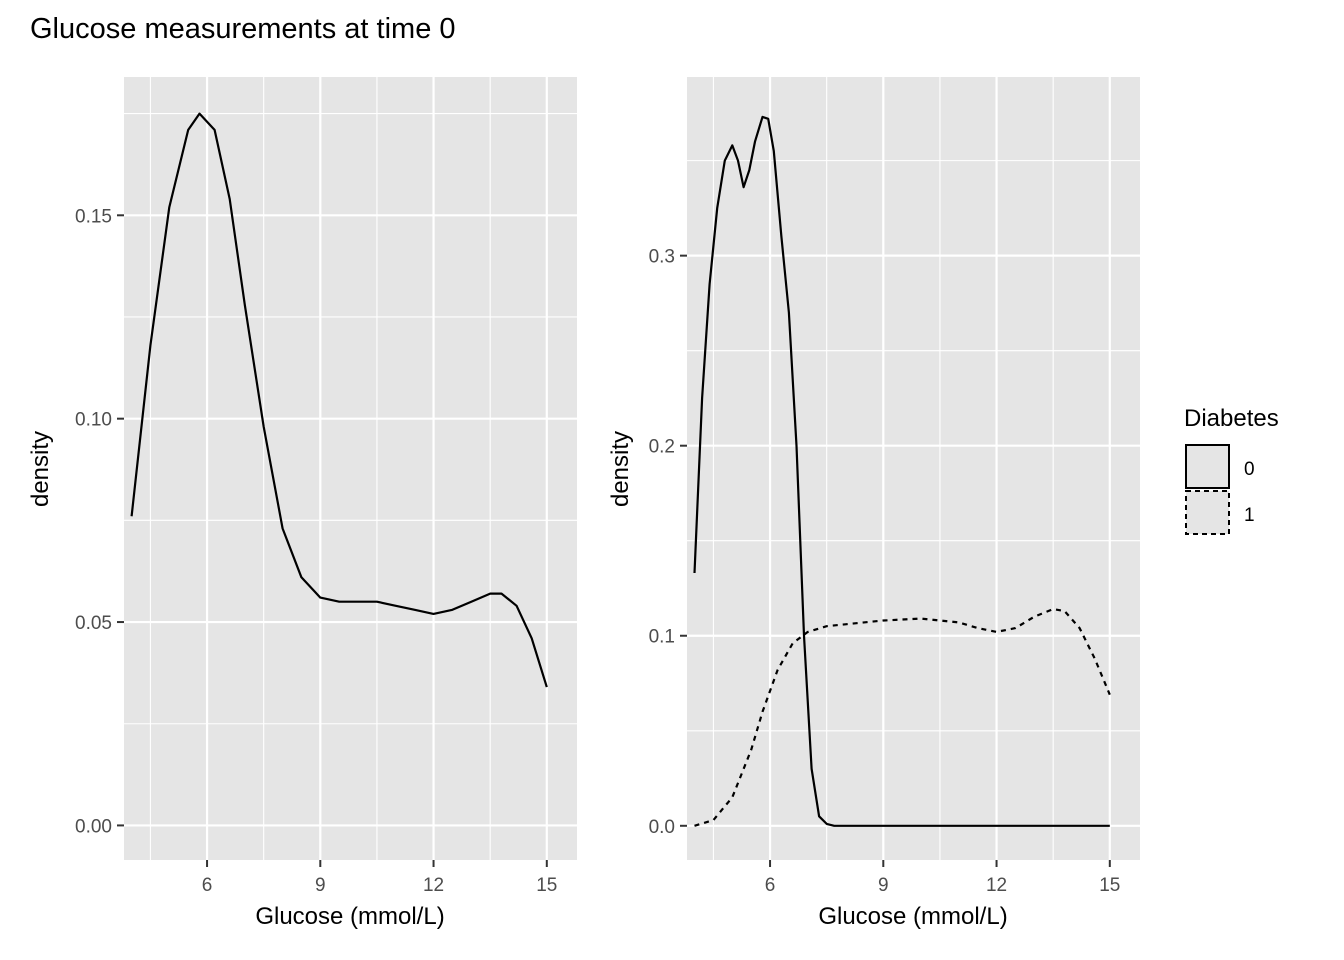 The image size is (1344, 960). Describe the element at coordinates (662, 542) in the screenshot. I see `right-y-tick-labels: 0.0 0.1 0.2 0.3` at that location.